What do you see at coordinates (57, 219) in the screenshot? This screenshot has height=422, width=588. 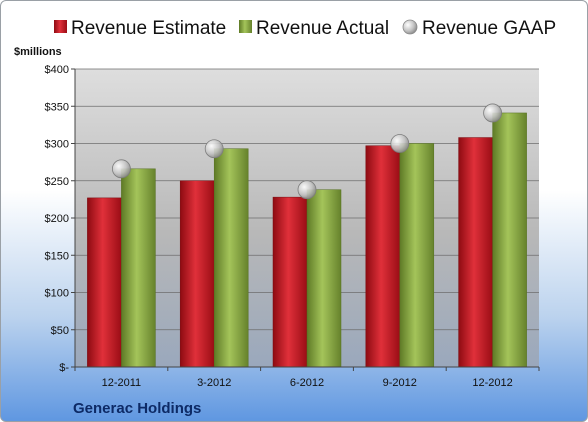 I see `y-tick-label: $200` at bounding box center [57, 219].